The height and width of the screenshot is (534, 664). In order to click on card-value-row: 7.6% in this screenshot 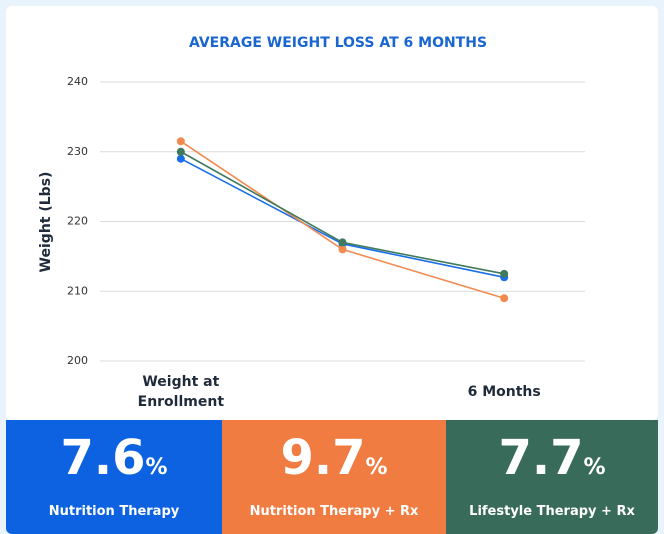, I will do `click(114, 458)`.